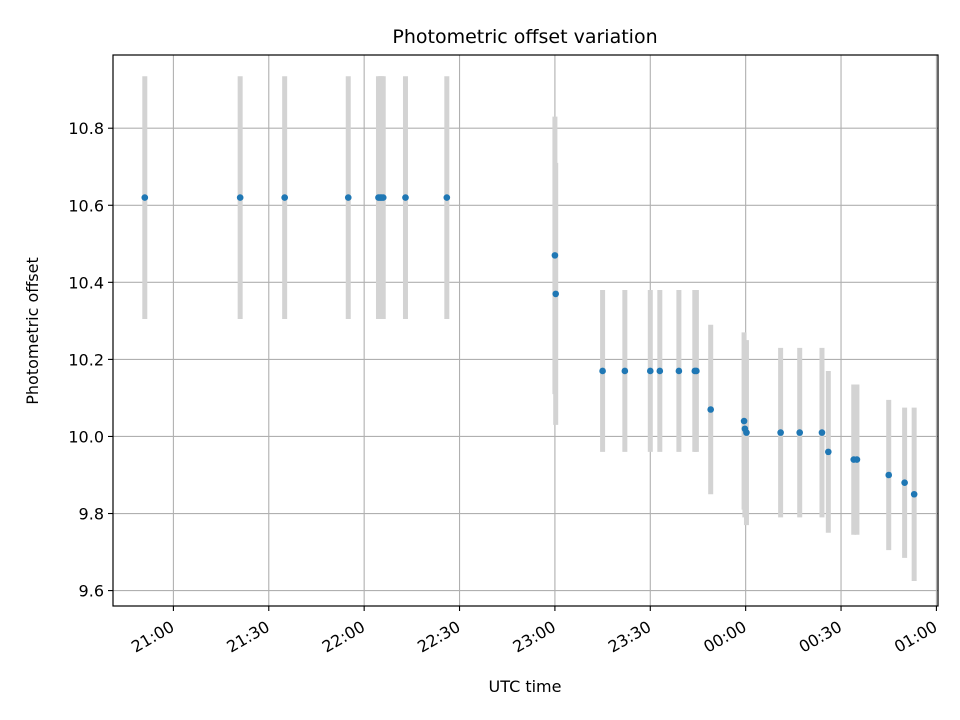 This screenshot has width=960, height=720. I want to click on x-axis-label: UTC time, so click(525, 686).